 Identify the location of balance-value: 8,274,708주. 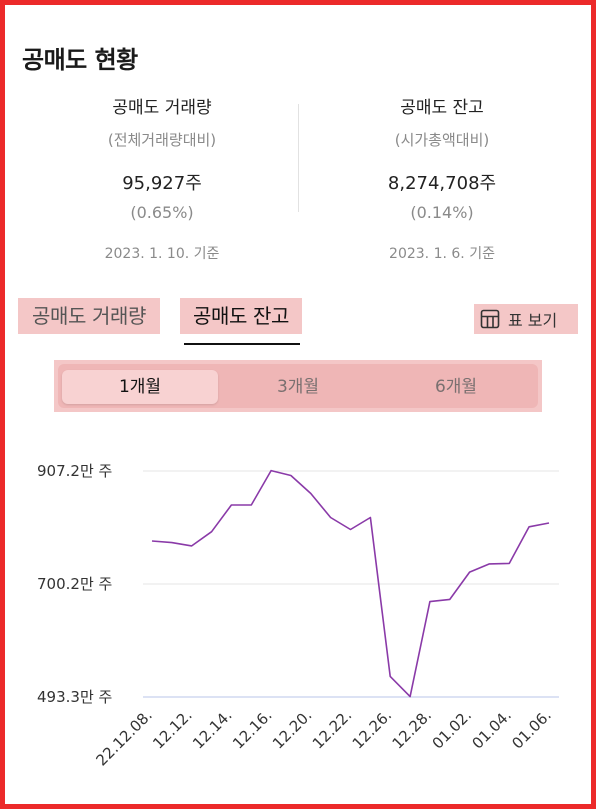
(442, 183).